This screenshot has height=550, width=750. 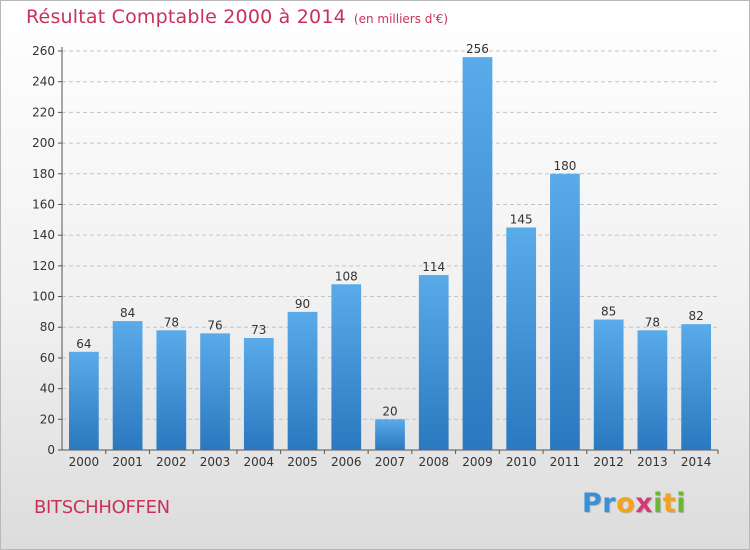 What do you see at coordinates (608, 462) in the screenshot?
I see `x-tick-label: 2012` at bounding box center [608, 462].